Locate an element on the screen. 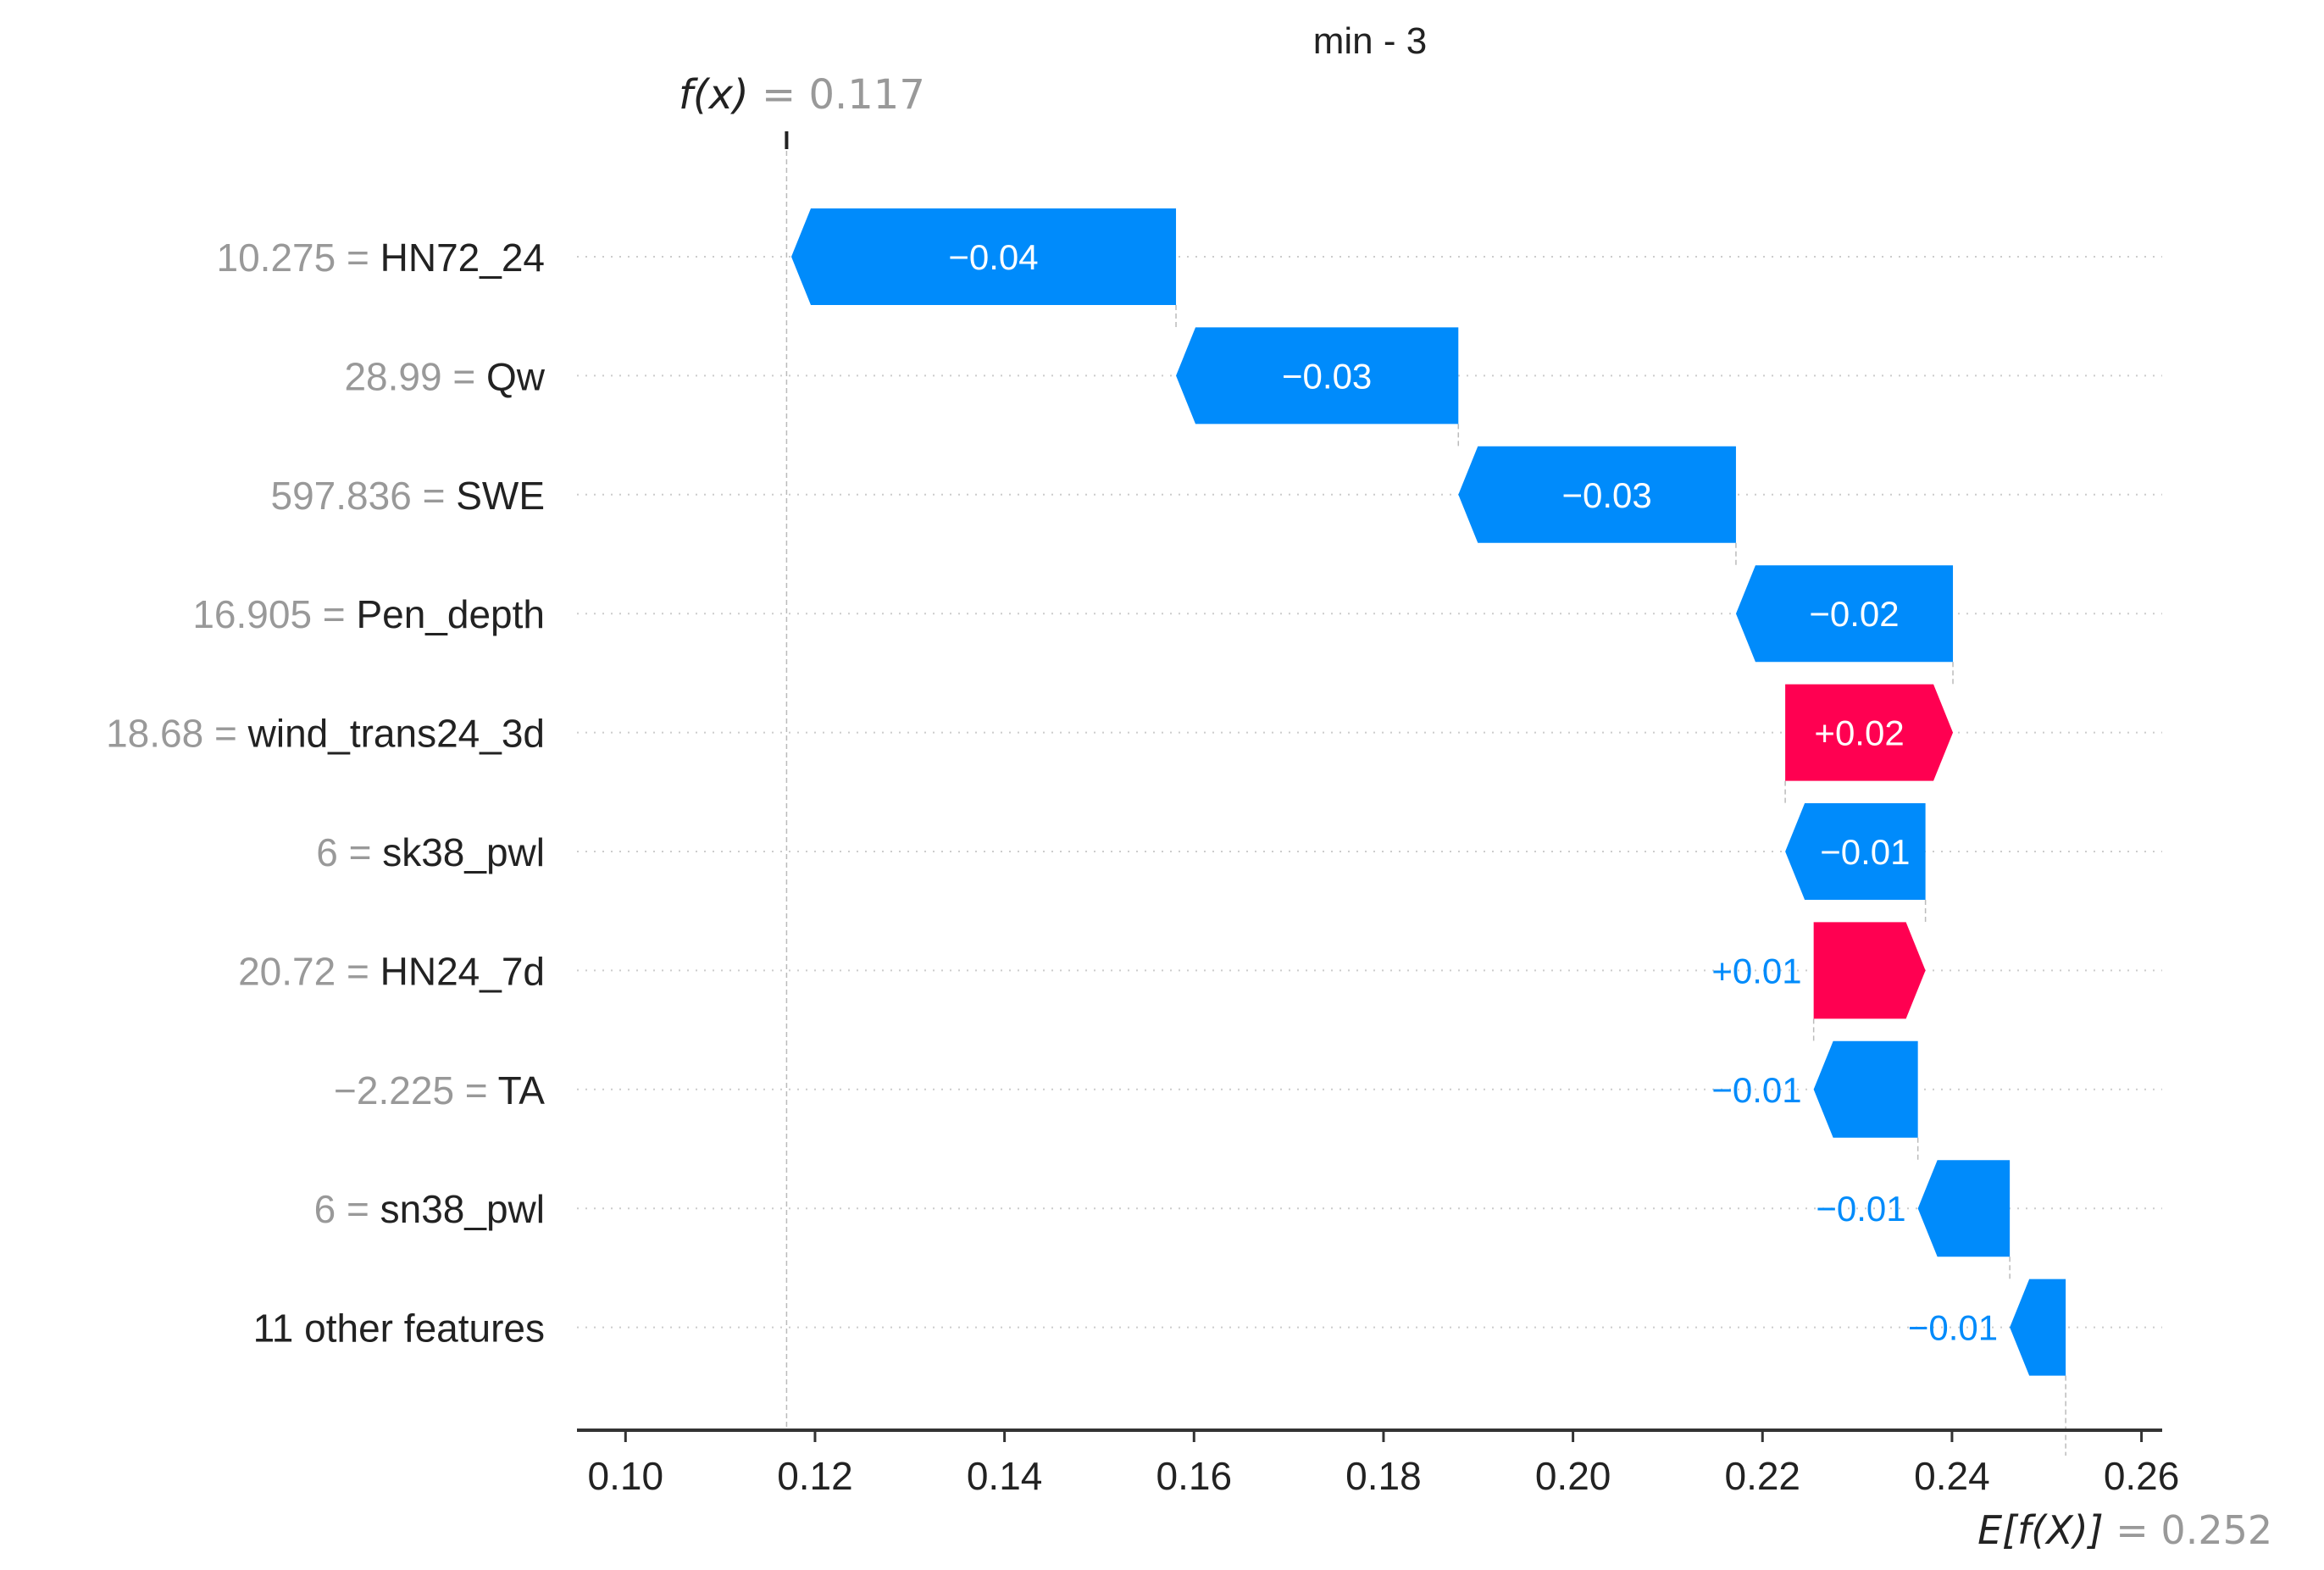  feature-label: 597.836 = SWE is located at coordinates (408, 496).